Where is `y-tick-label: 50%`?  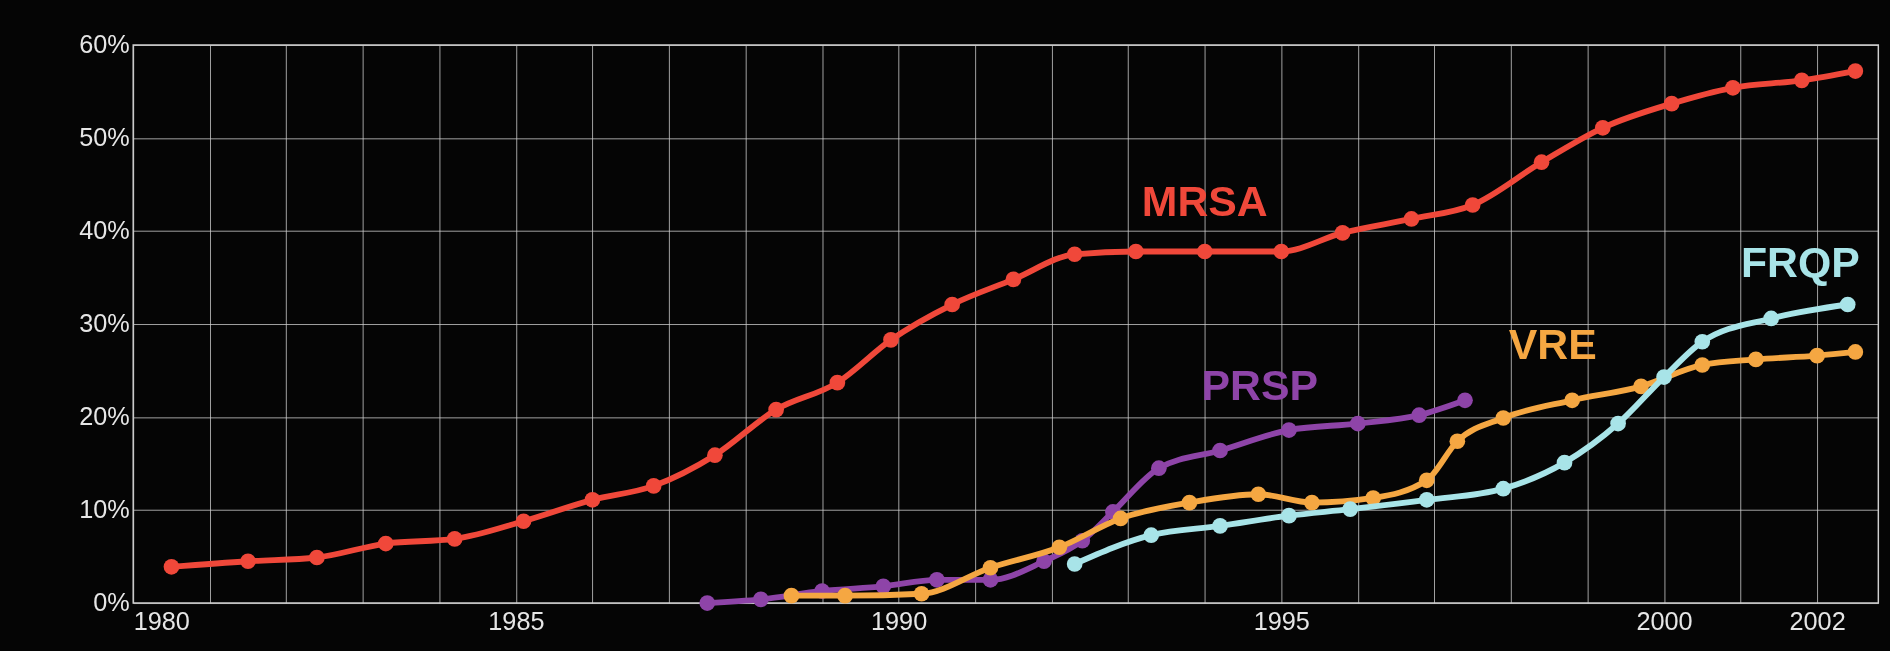 y-tick-label: 50% is located at coordinates (104, 137).